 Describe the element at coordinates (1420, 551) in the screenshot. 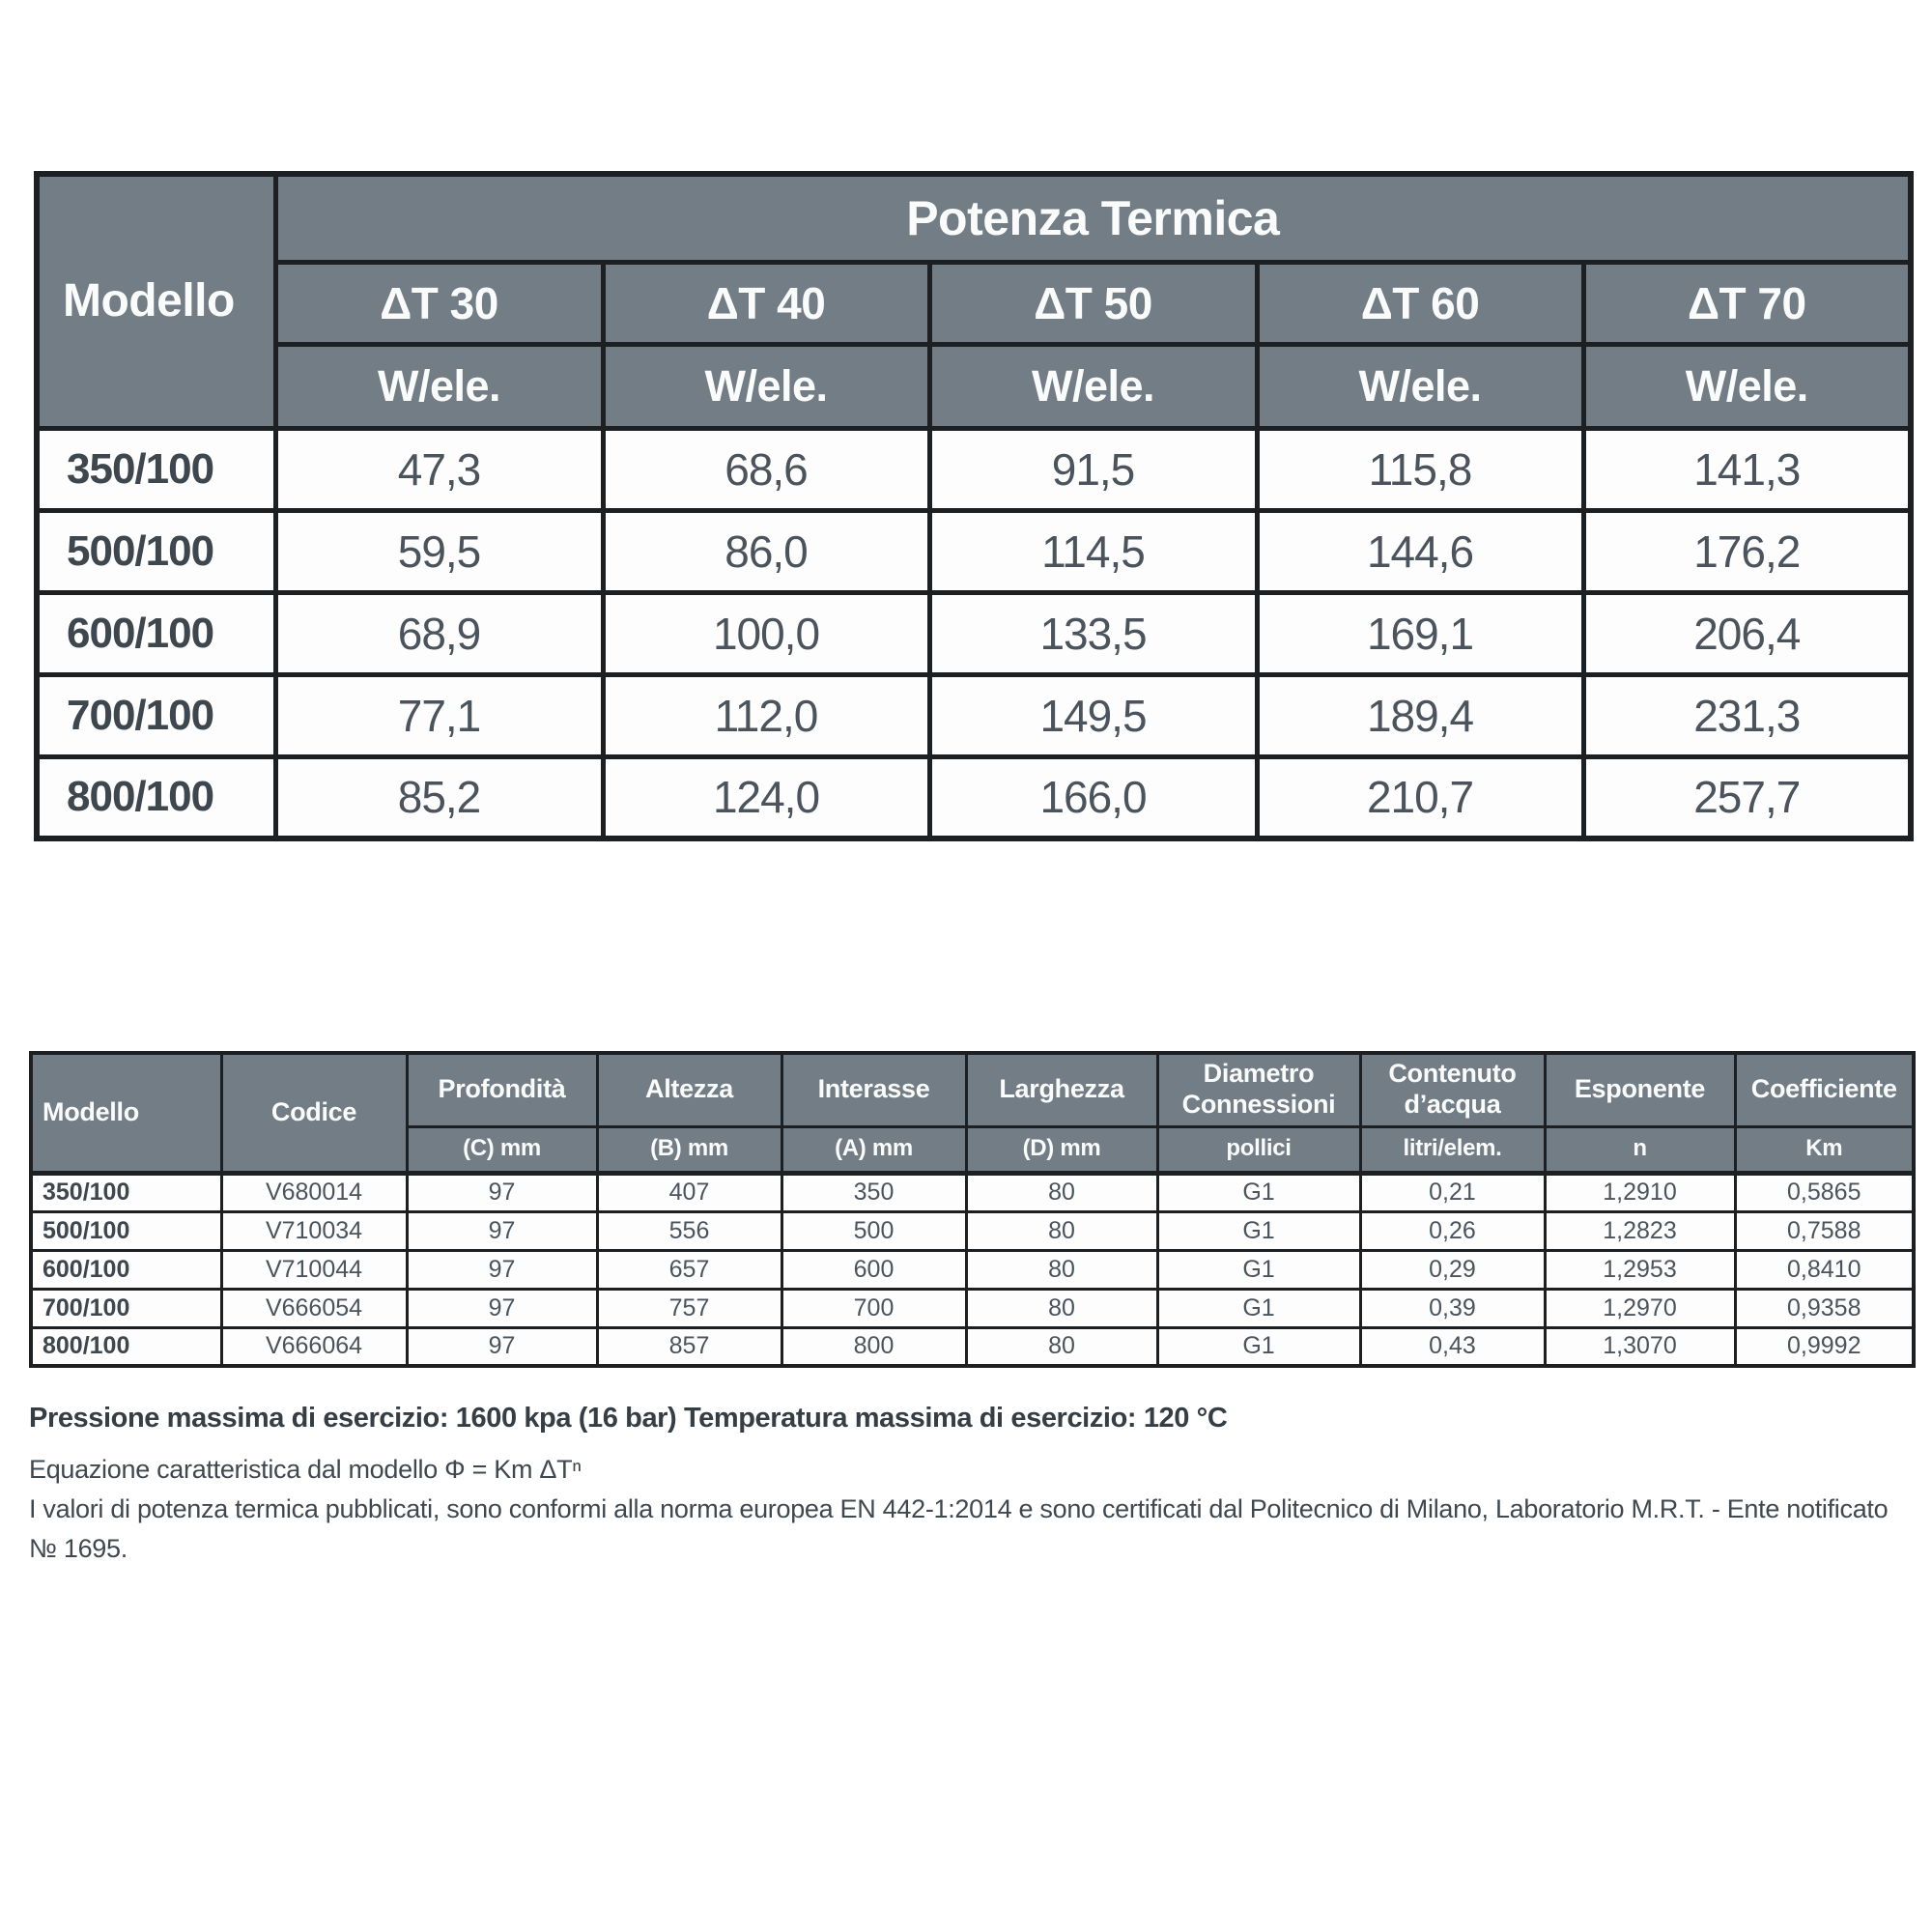

I see `value-cell: 144,6` at that location.